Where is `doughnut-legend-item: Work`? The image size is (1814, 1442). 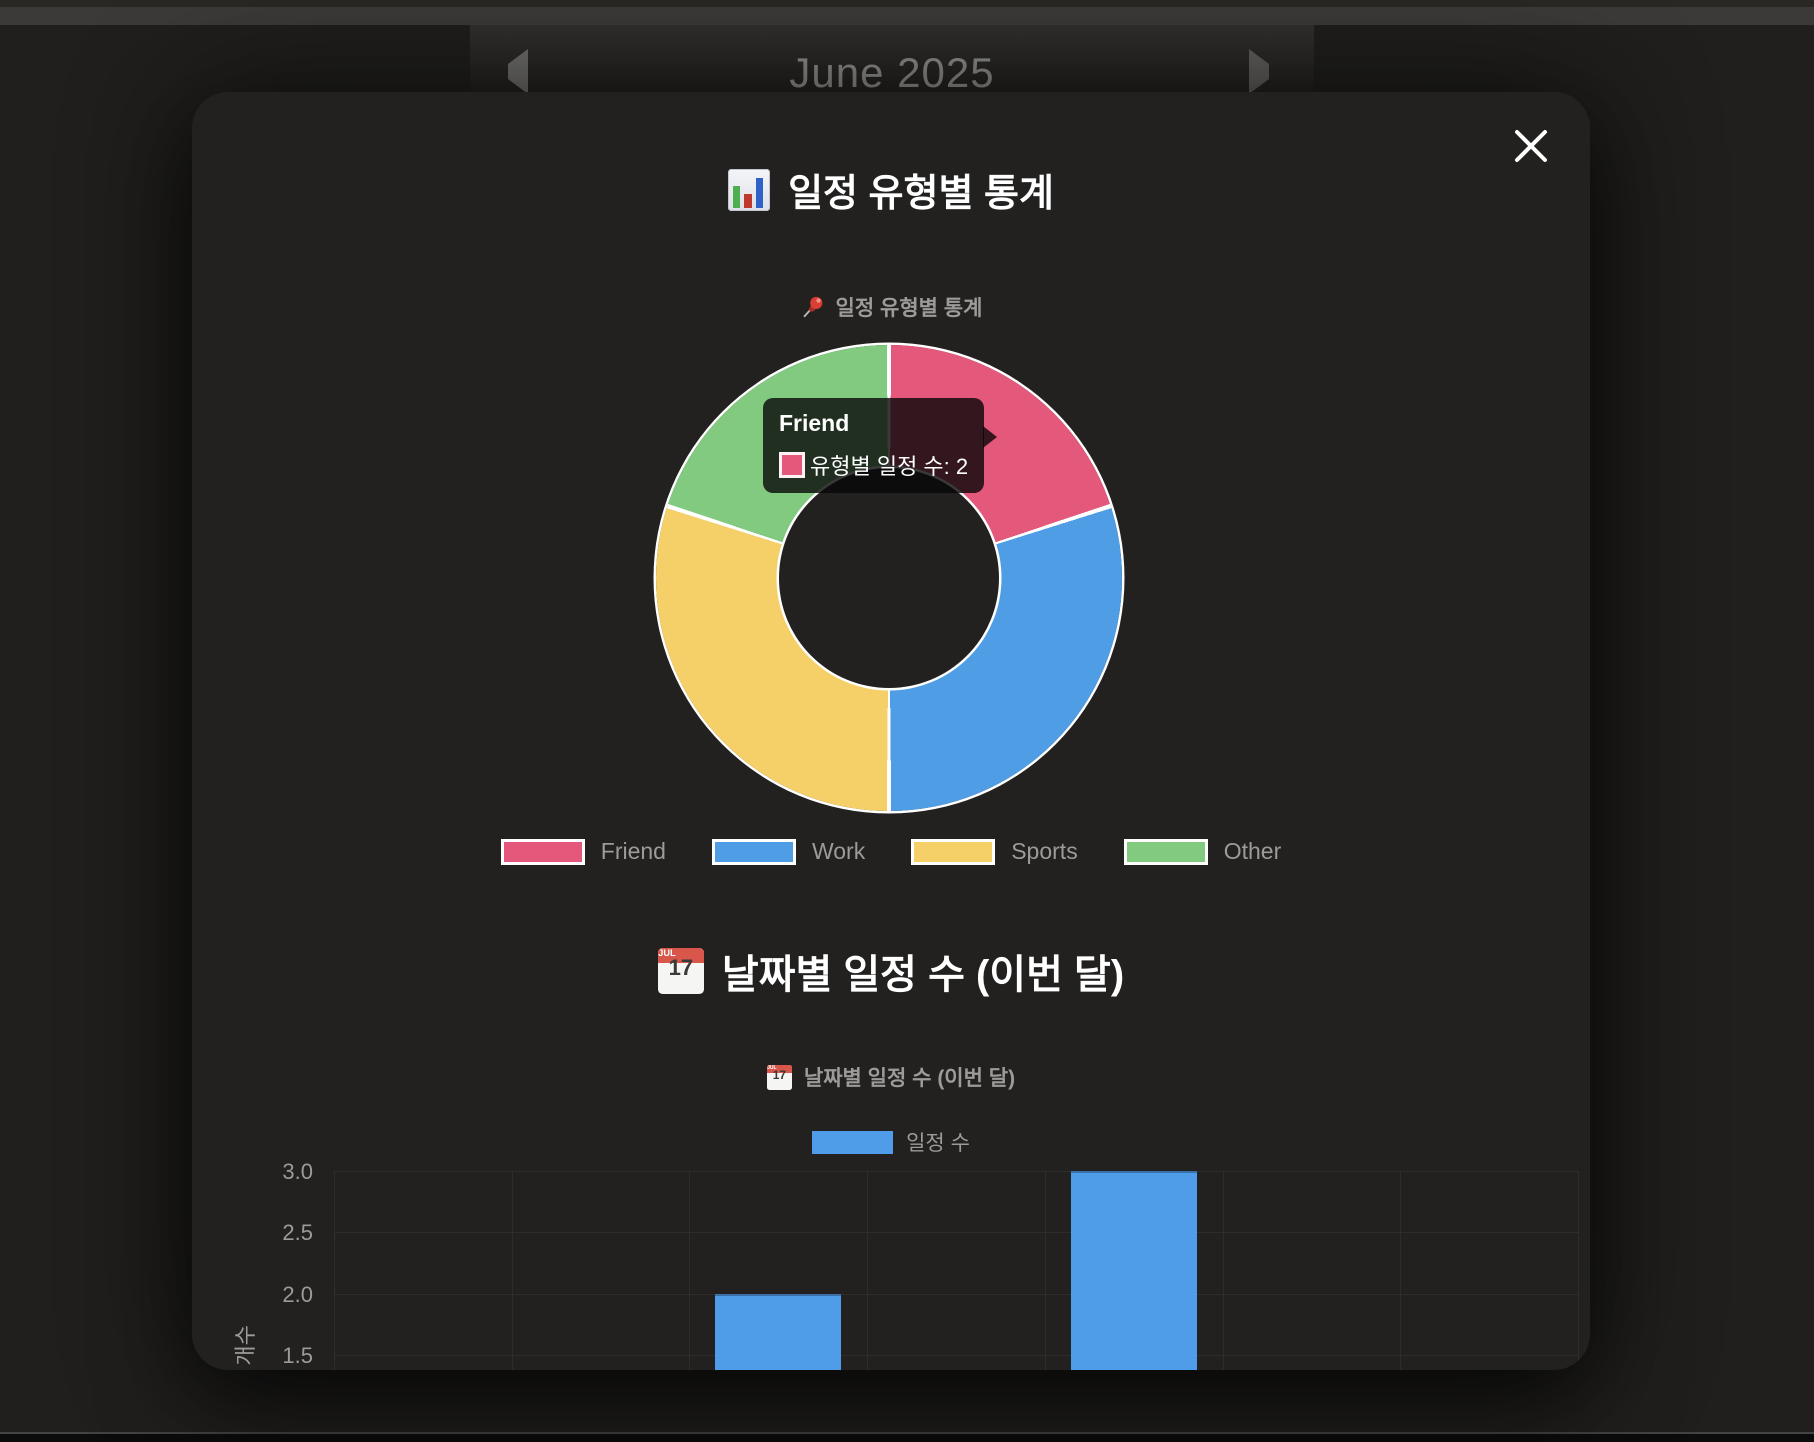 doughnut-legend-item: Work is located at coordinates (788, 851).